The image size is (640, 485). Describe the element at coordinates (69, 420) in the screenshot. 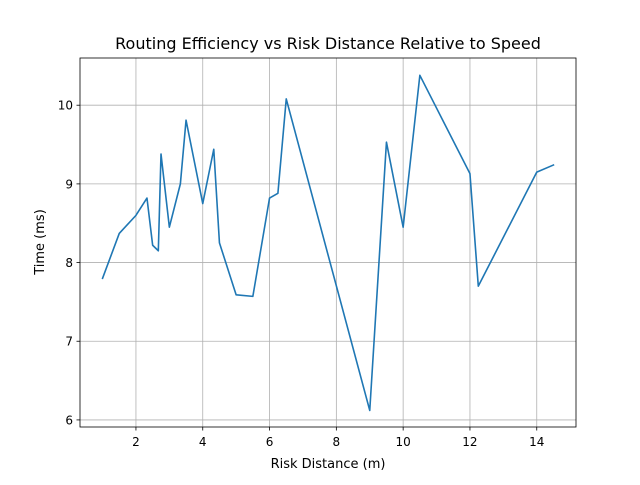

I see `y-tick-label: 6` at that location.